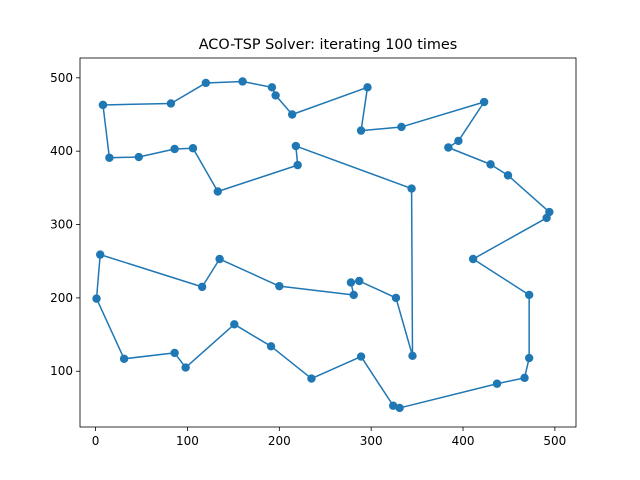  Describe the element at coordinates (554, 441) in the screenshot. I see `x-tick-label: 500` at that location.